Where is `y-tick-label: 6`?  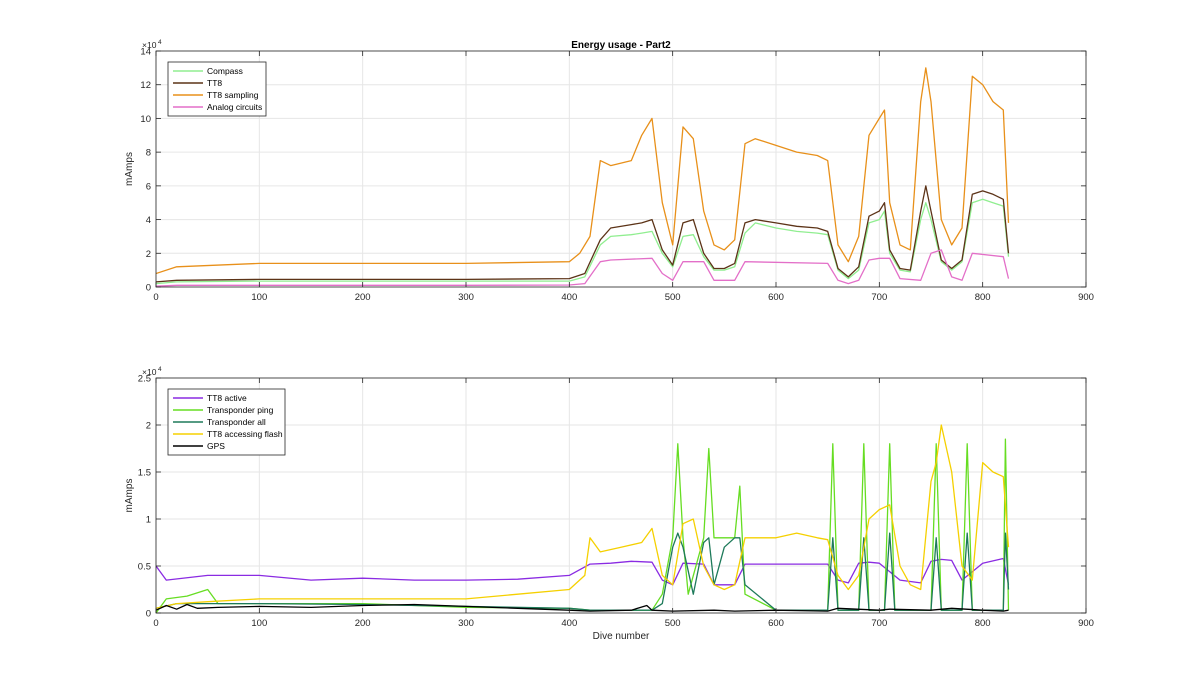
y-tick-label: 6 is located at coordinates (148, 186).